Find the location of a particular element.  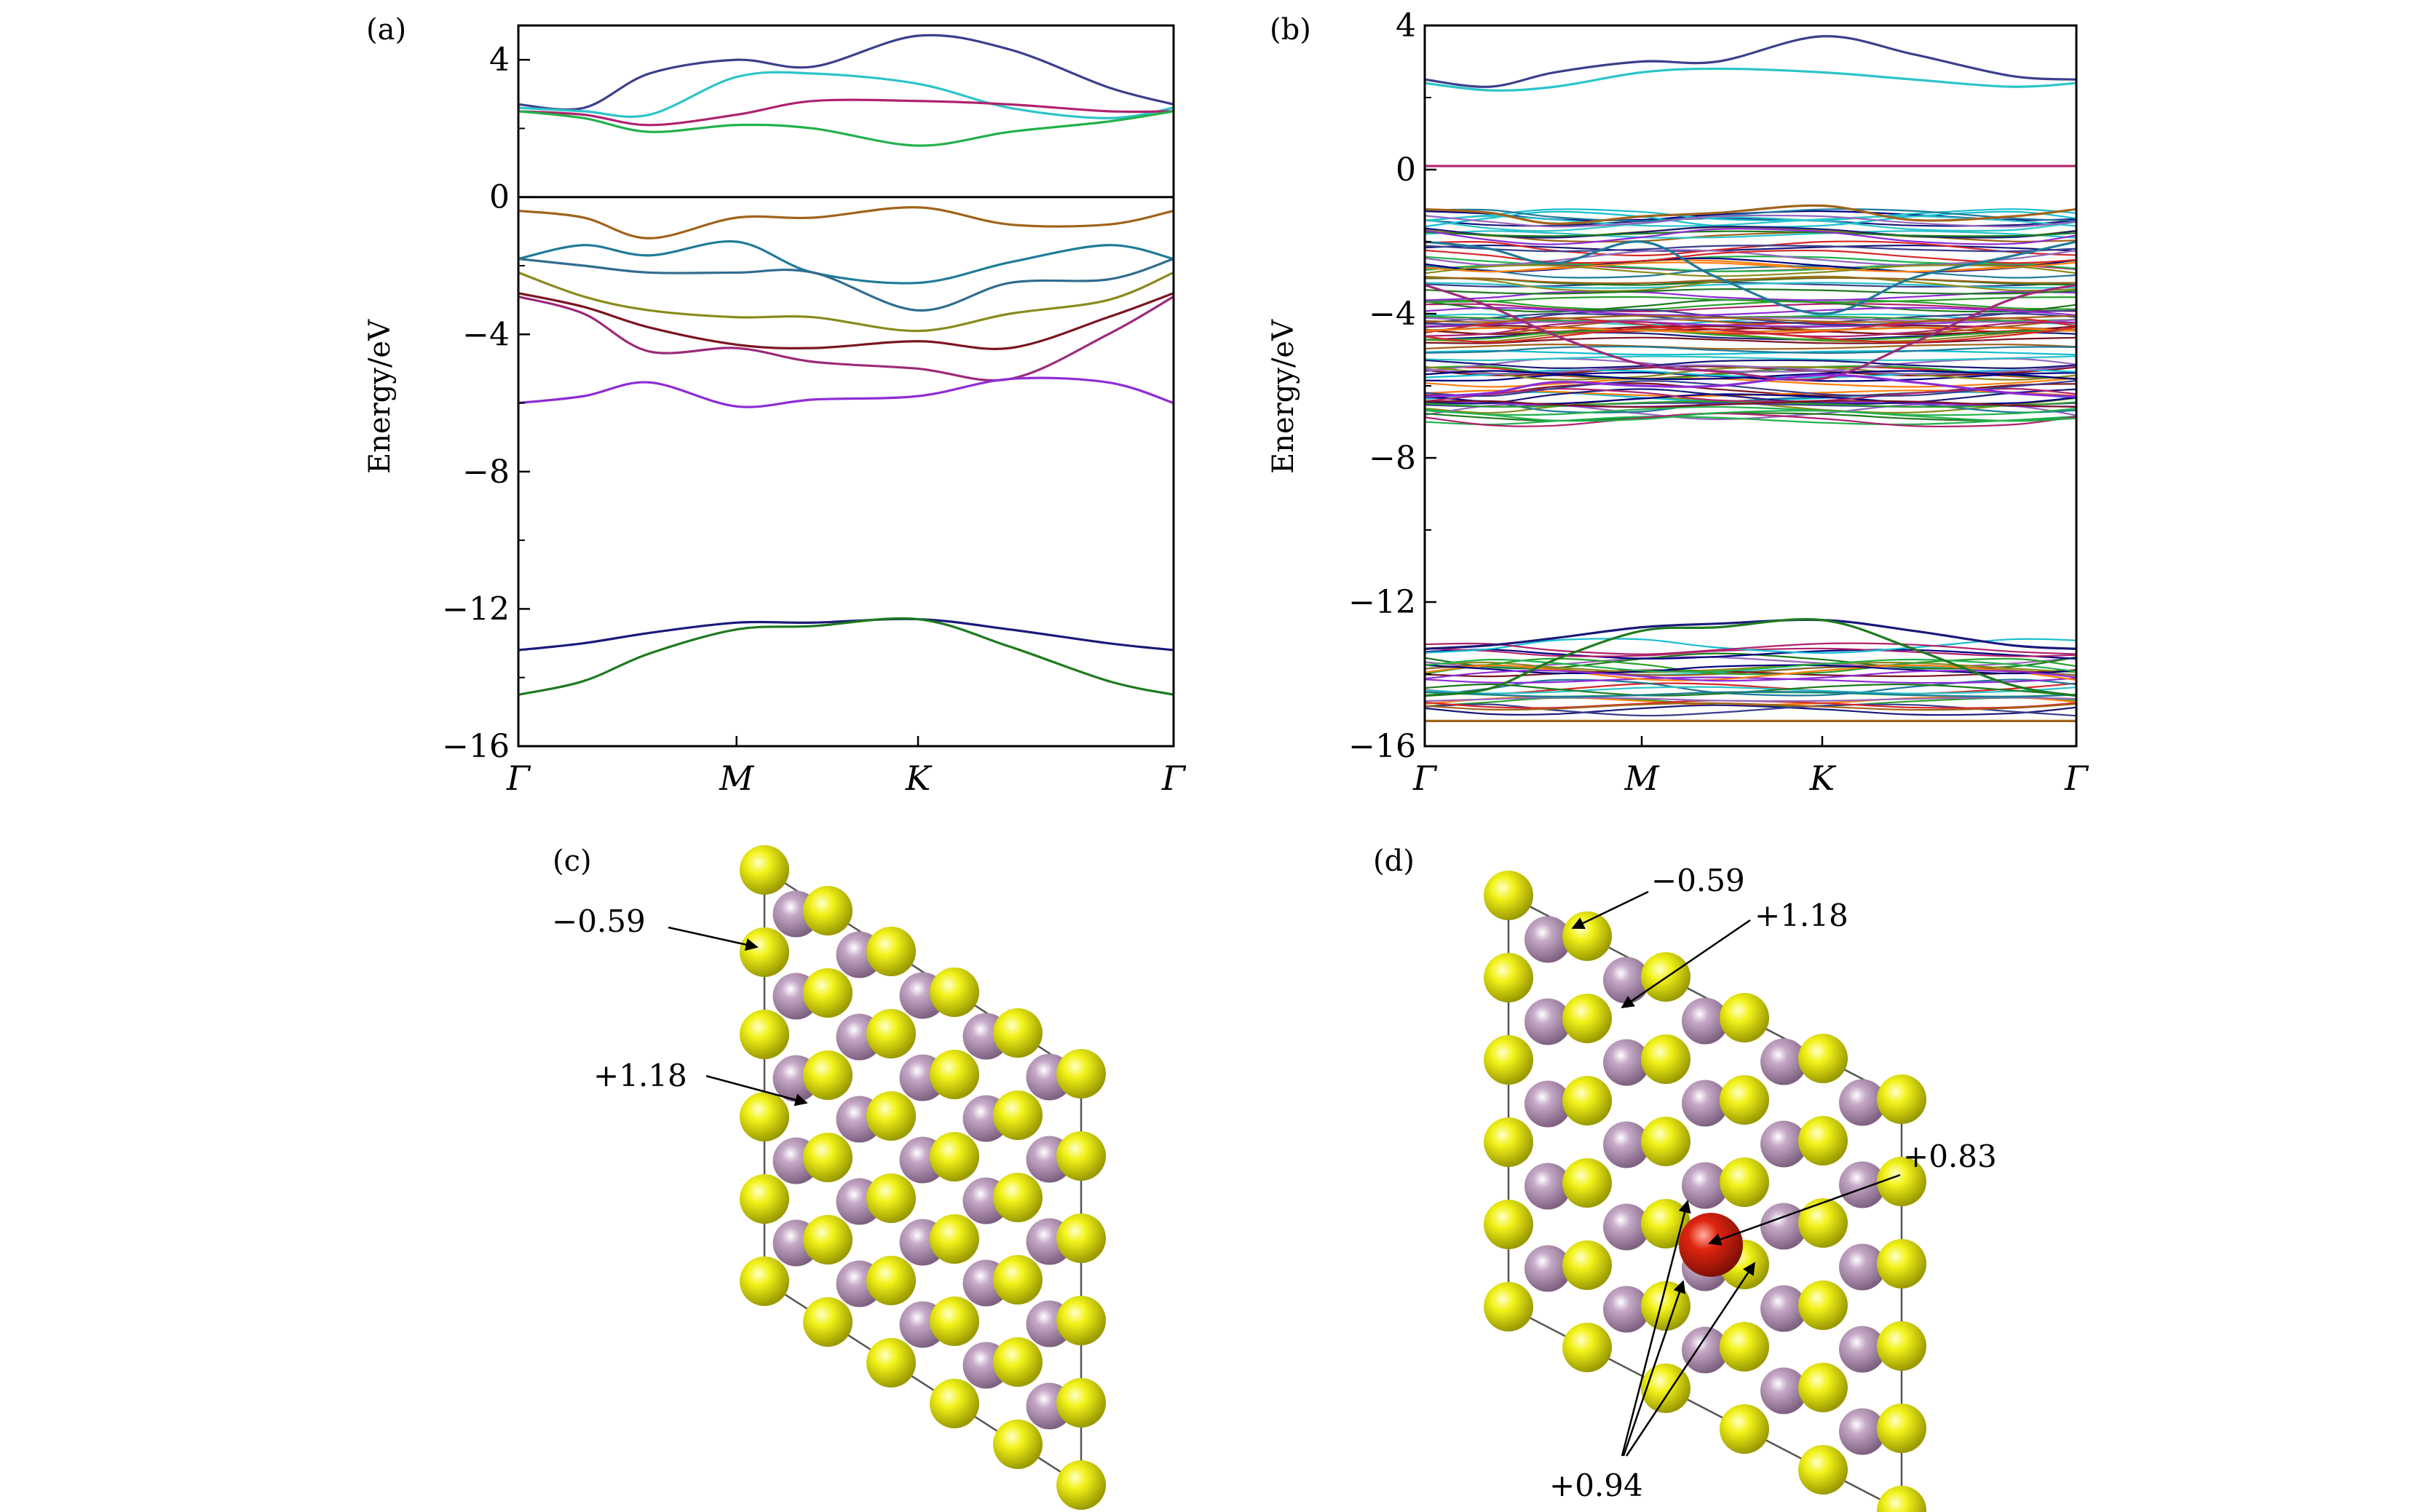

panel-label-d: (d) is located at coordinates (1394, 861).